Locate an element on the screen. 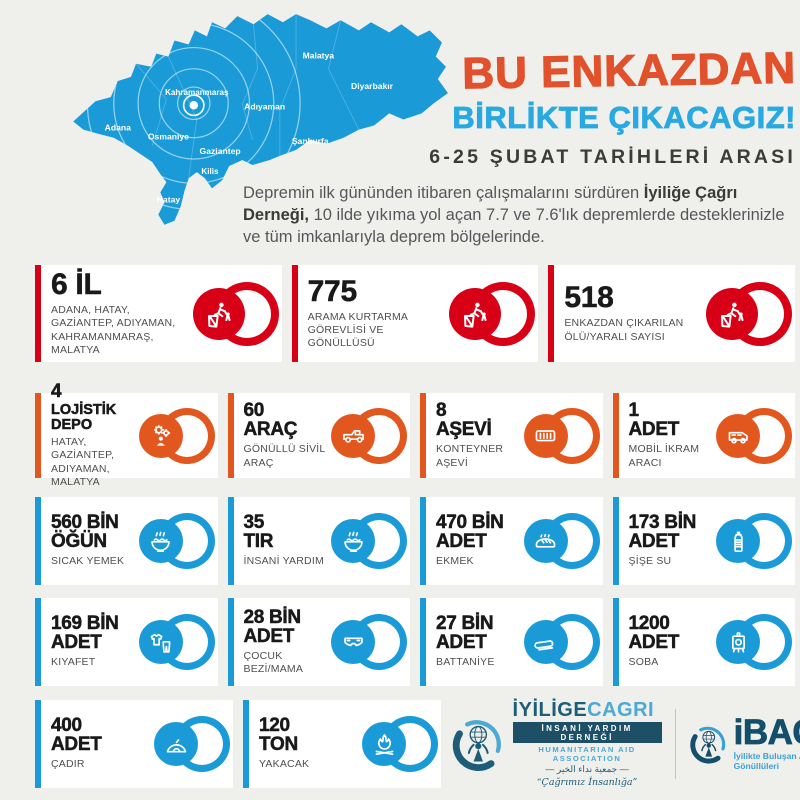  stat-label: SICAK YEMEK is located at coordinates (88, 561).